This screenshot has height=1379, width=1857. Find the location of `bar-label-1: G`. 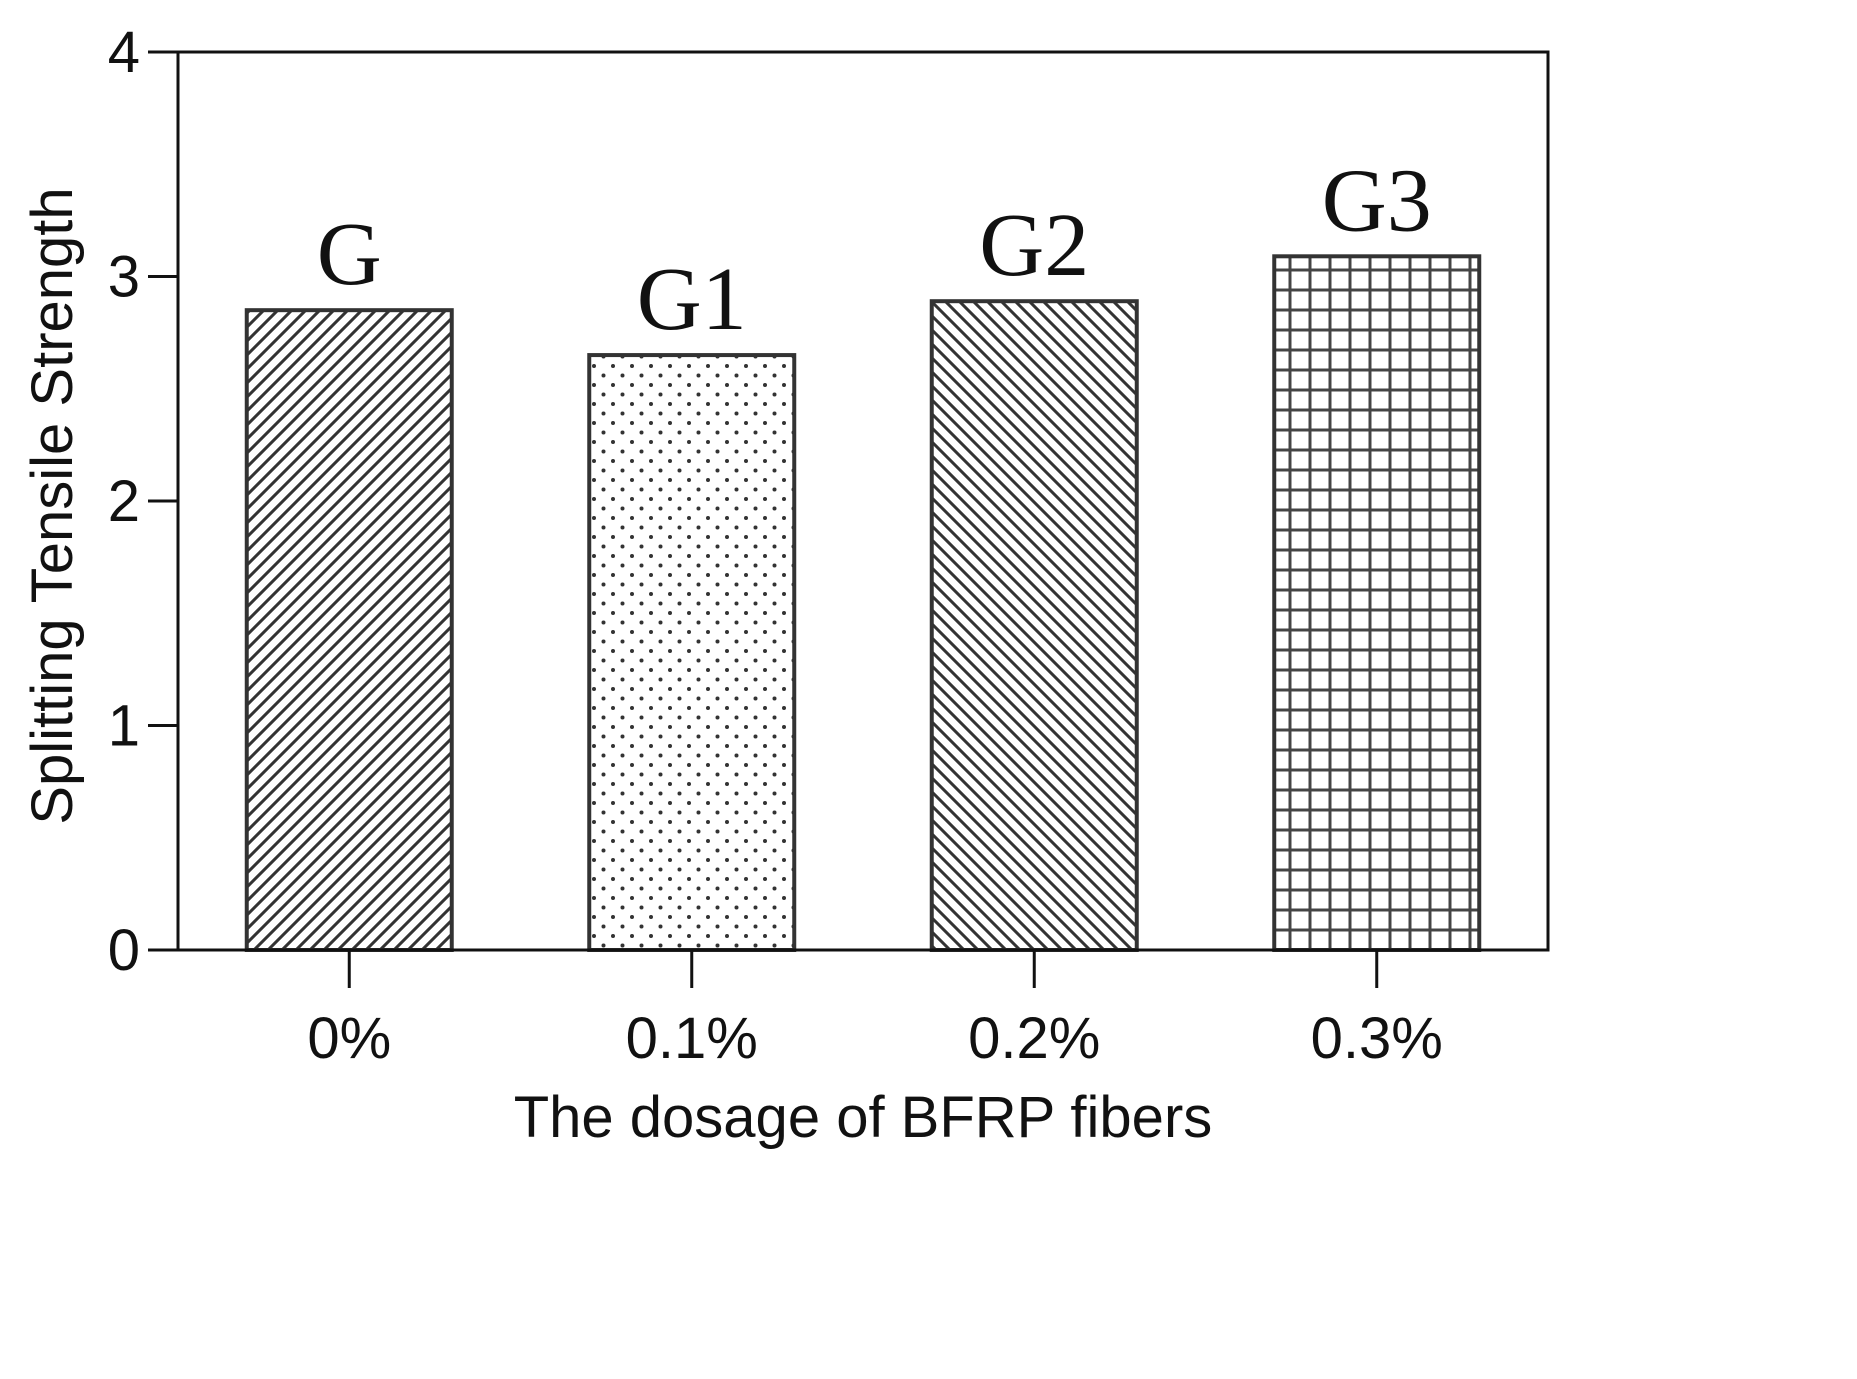

bar-label-1: G is located at coordinates (349, 254).